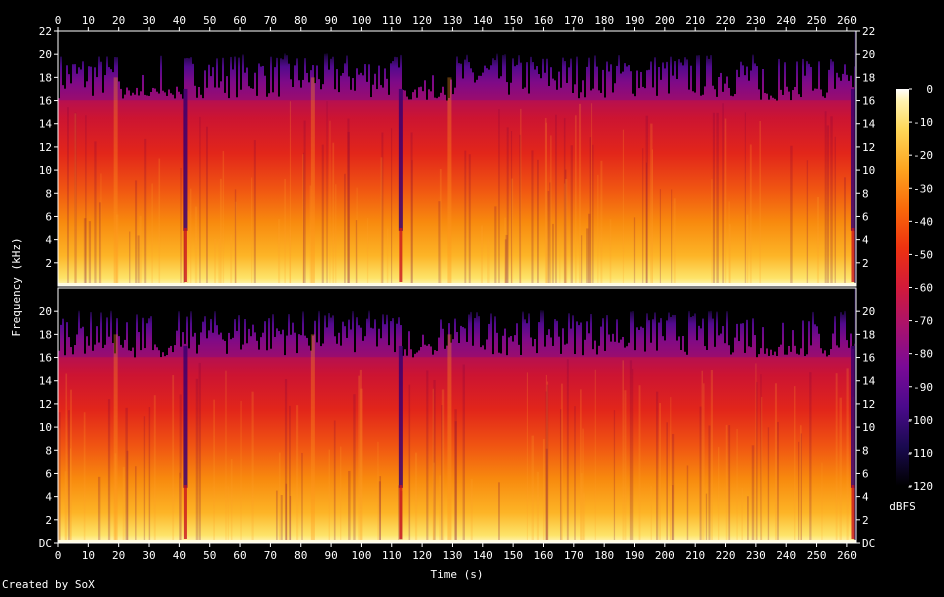 The image size is (944, 597). I want to click on y-tick-label-left: 22, so click(45, 31).